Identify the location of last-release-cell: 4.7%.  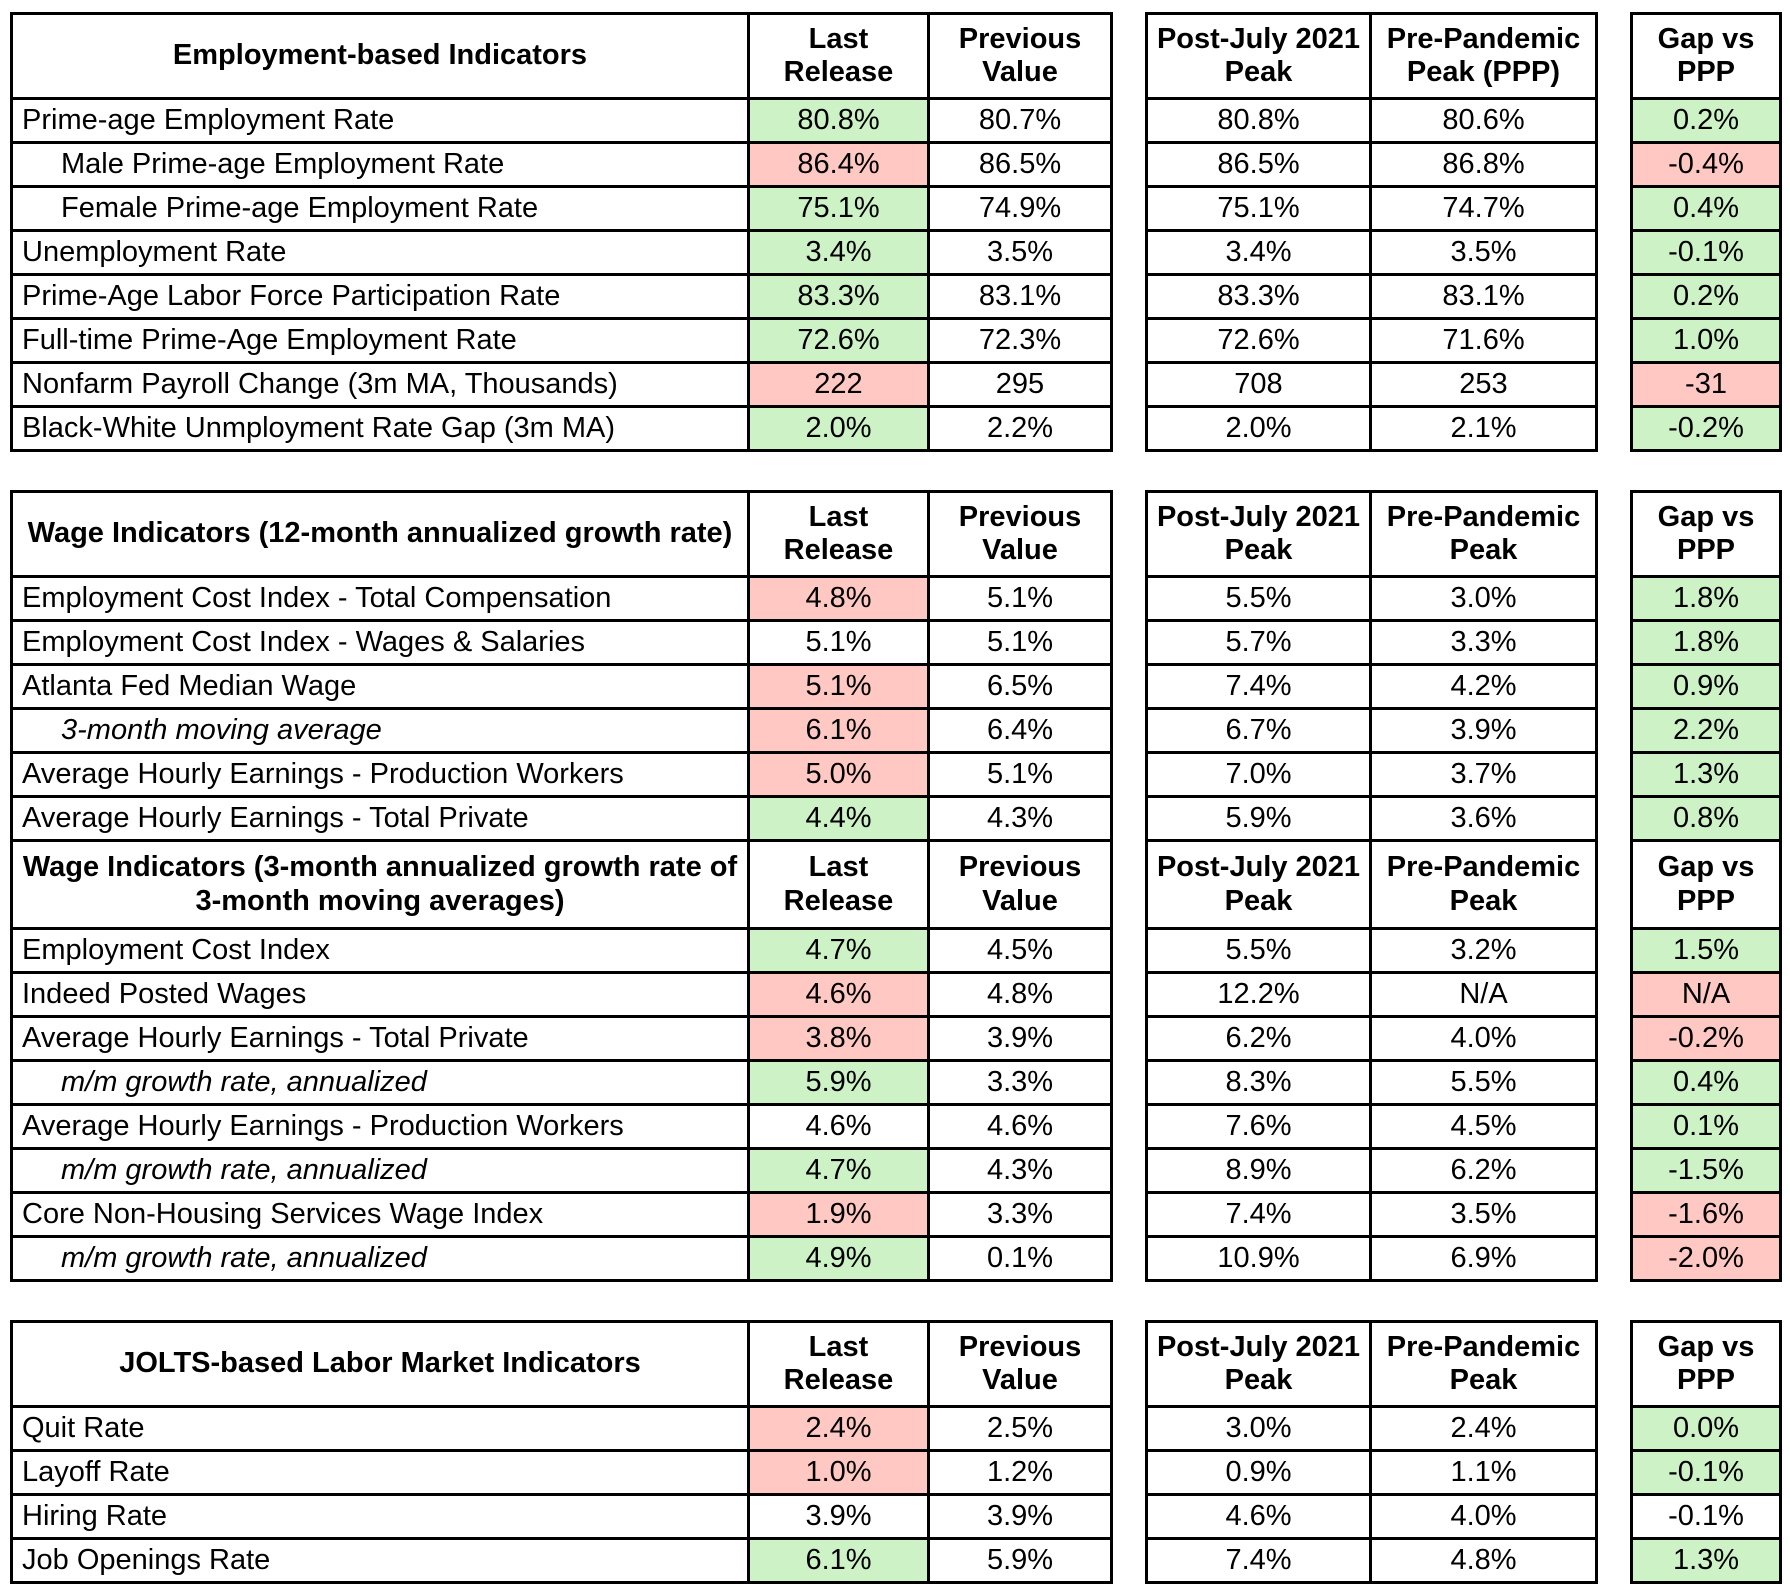
(840, 952).